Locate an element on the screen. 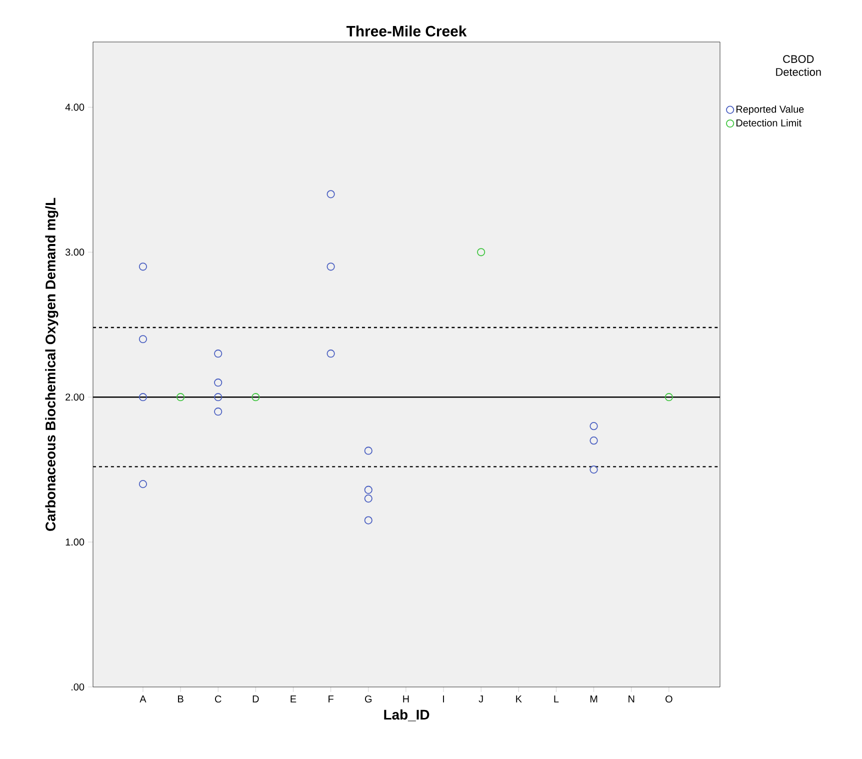  x-tick-label: F is located at coordinates (331, 699).